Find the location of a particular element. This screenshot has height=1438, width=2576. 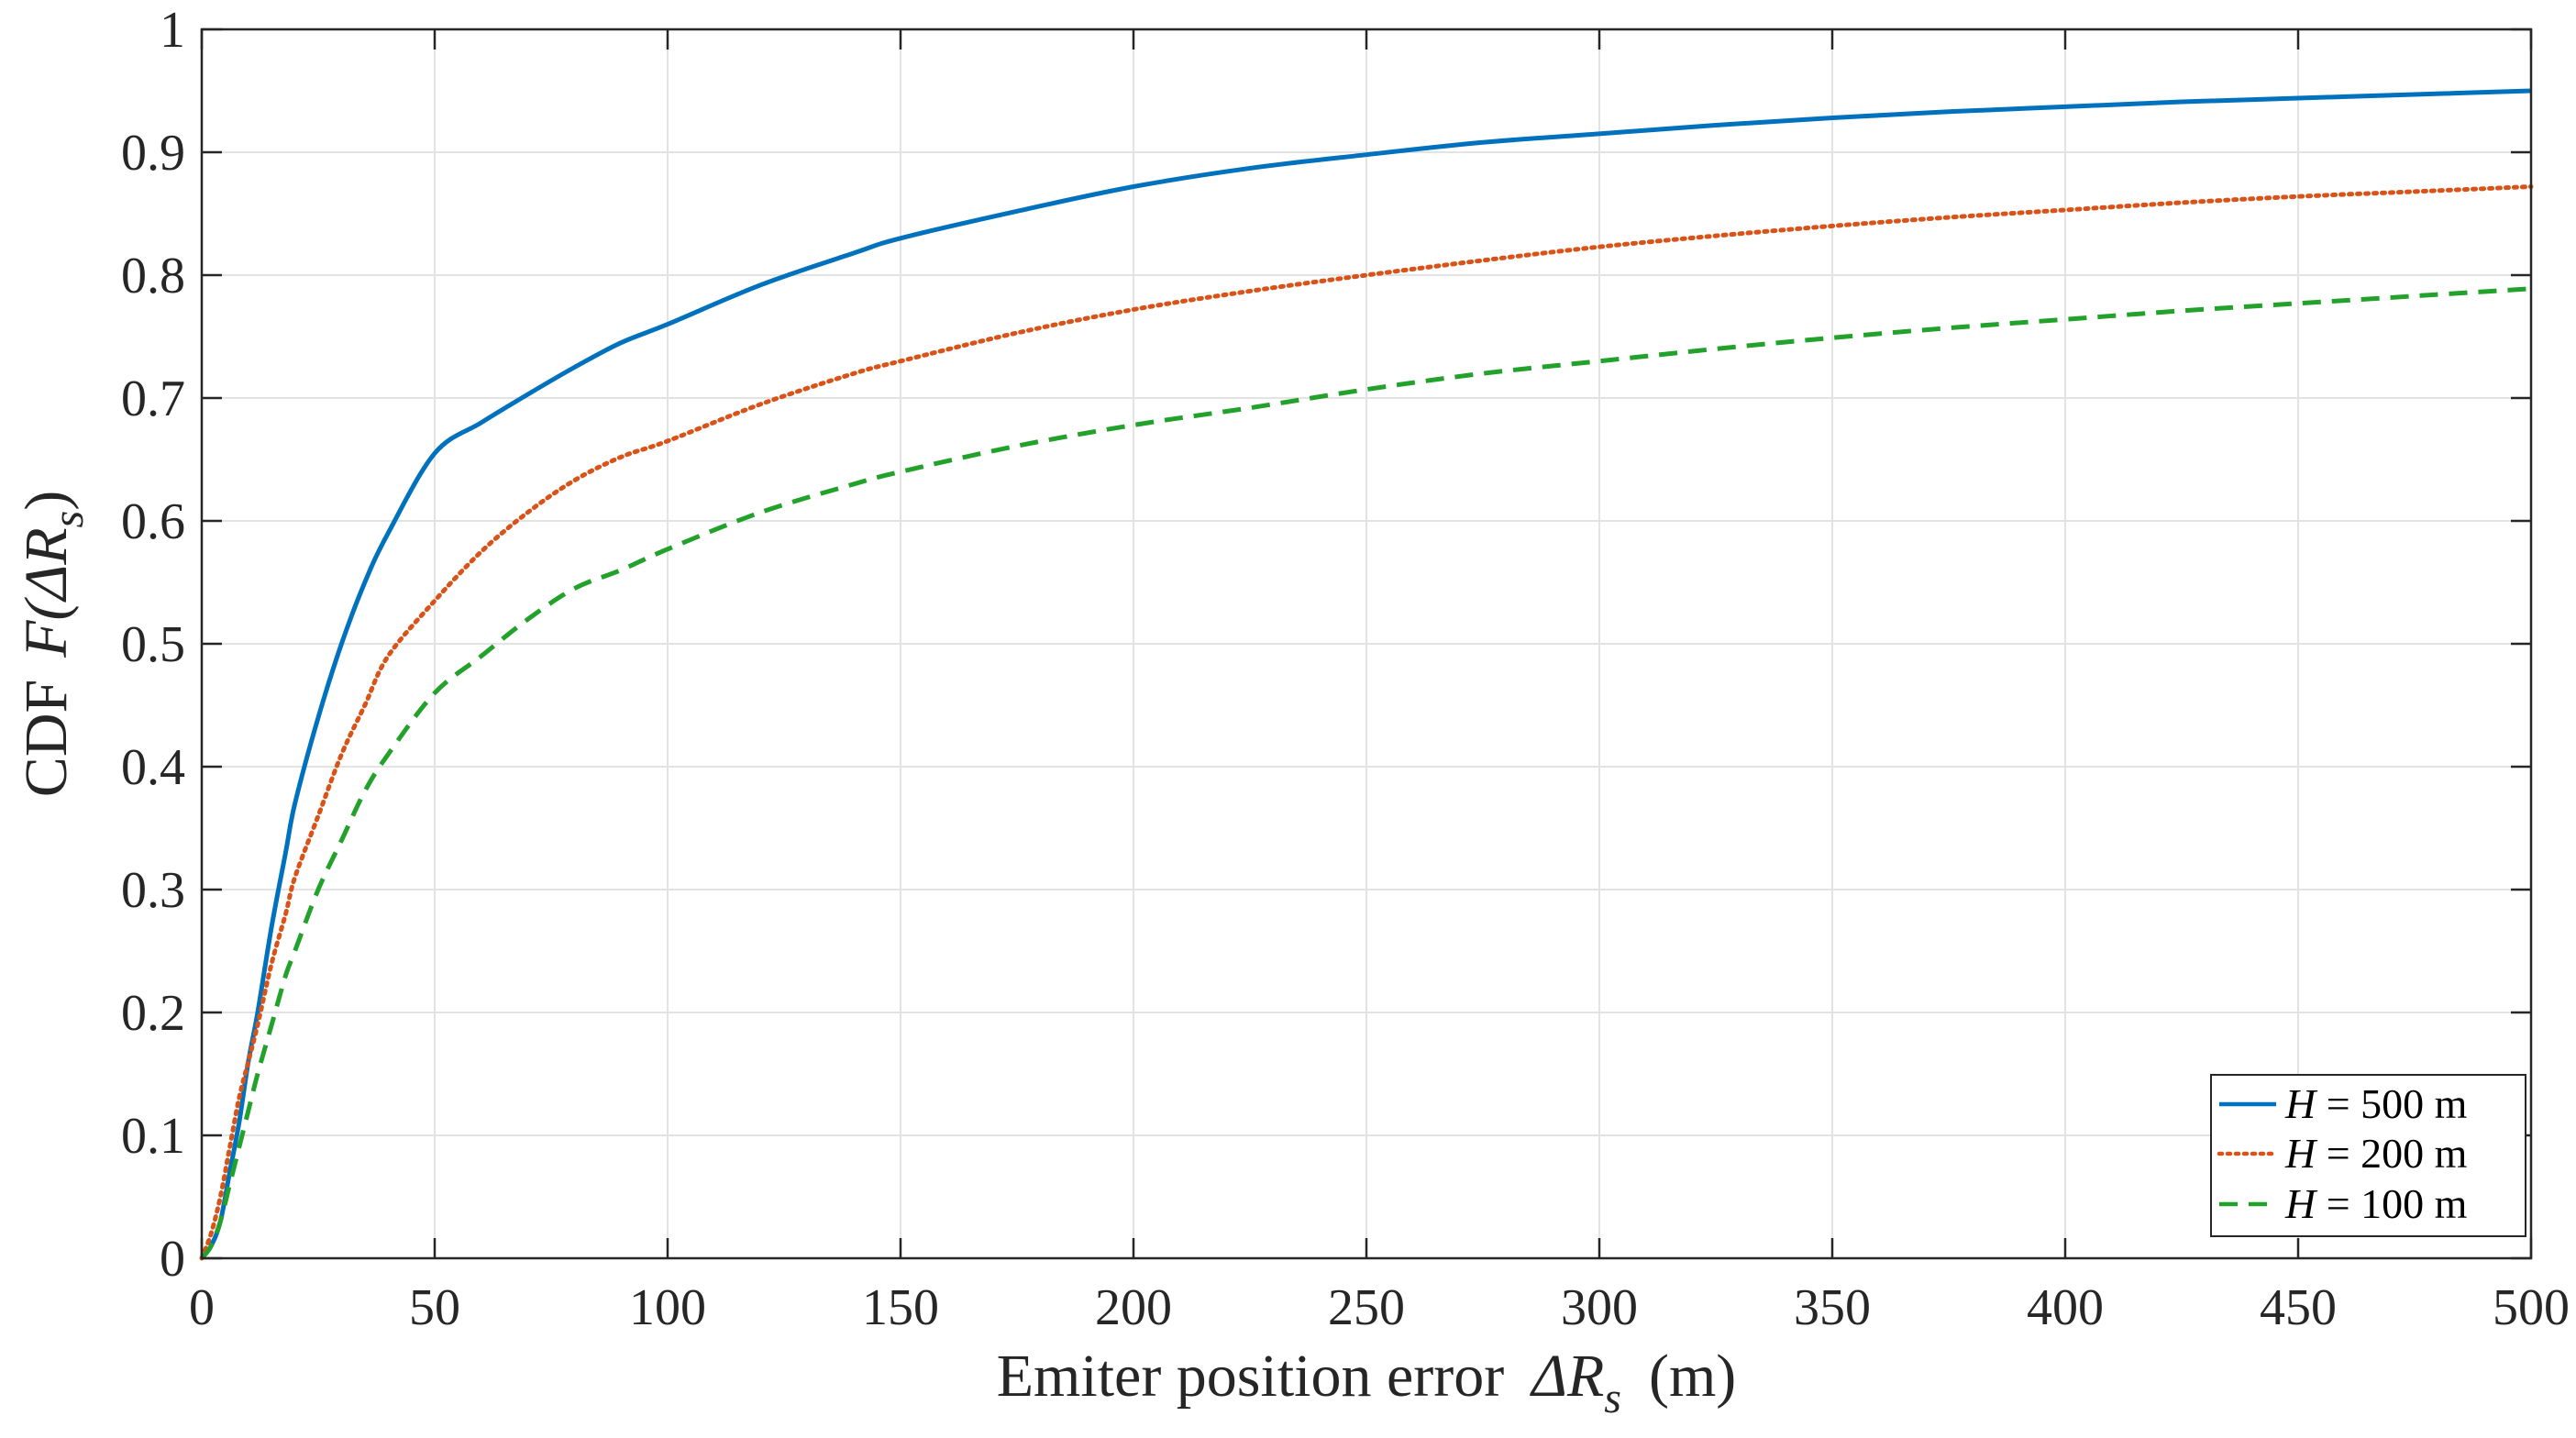

x-tick-label: 100 is located at coordinates (667, 1307).